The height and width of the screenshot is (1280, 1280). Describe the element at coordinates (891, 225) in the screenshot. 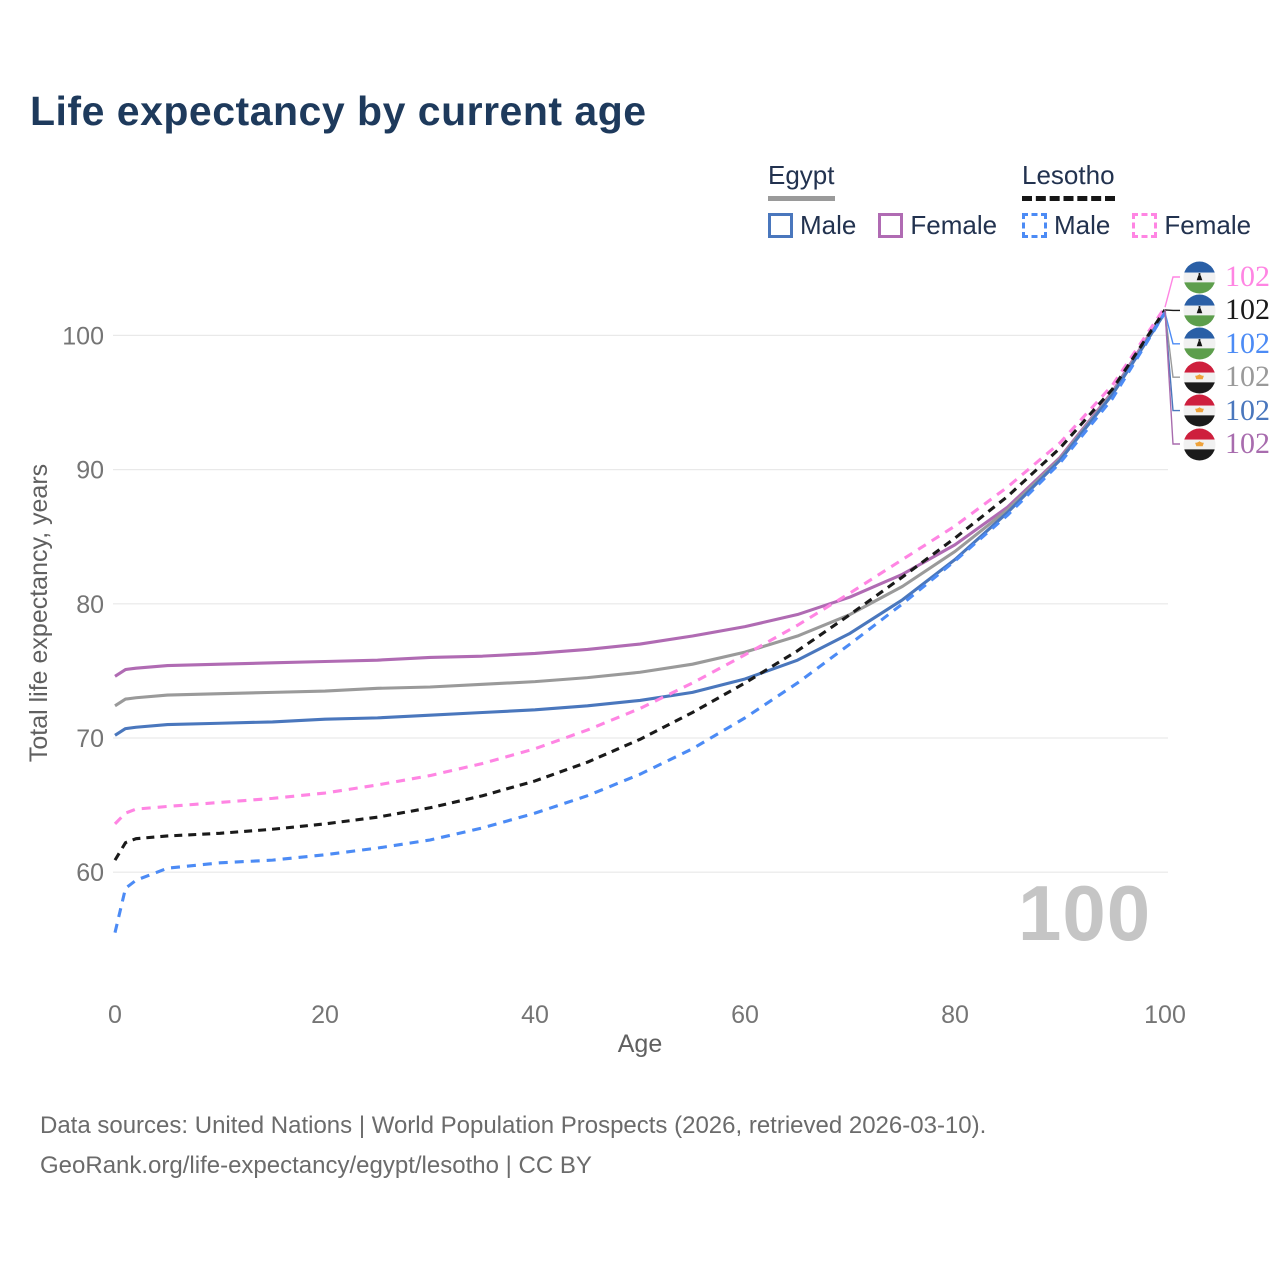

I see `egypt-female-swatch-icon` at that location.